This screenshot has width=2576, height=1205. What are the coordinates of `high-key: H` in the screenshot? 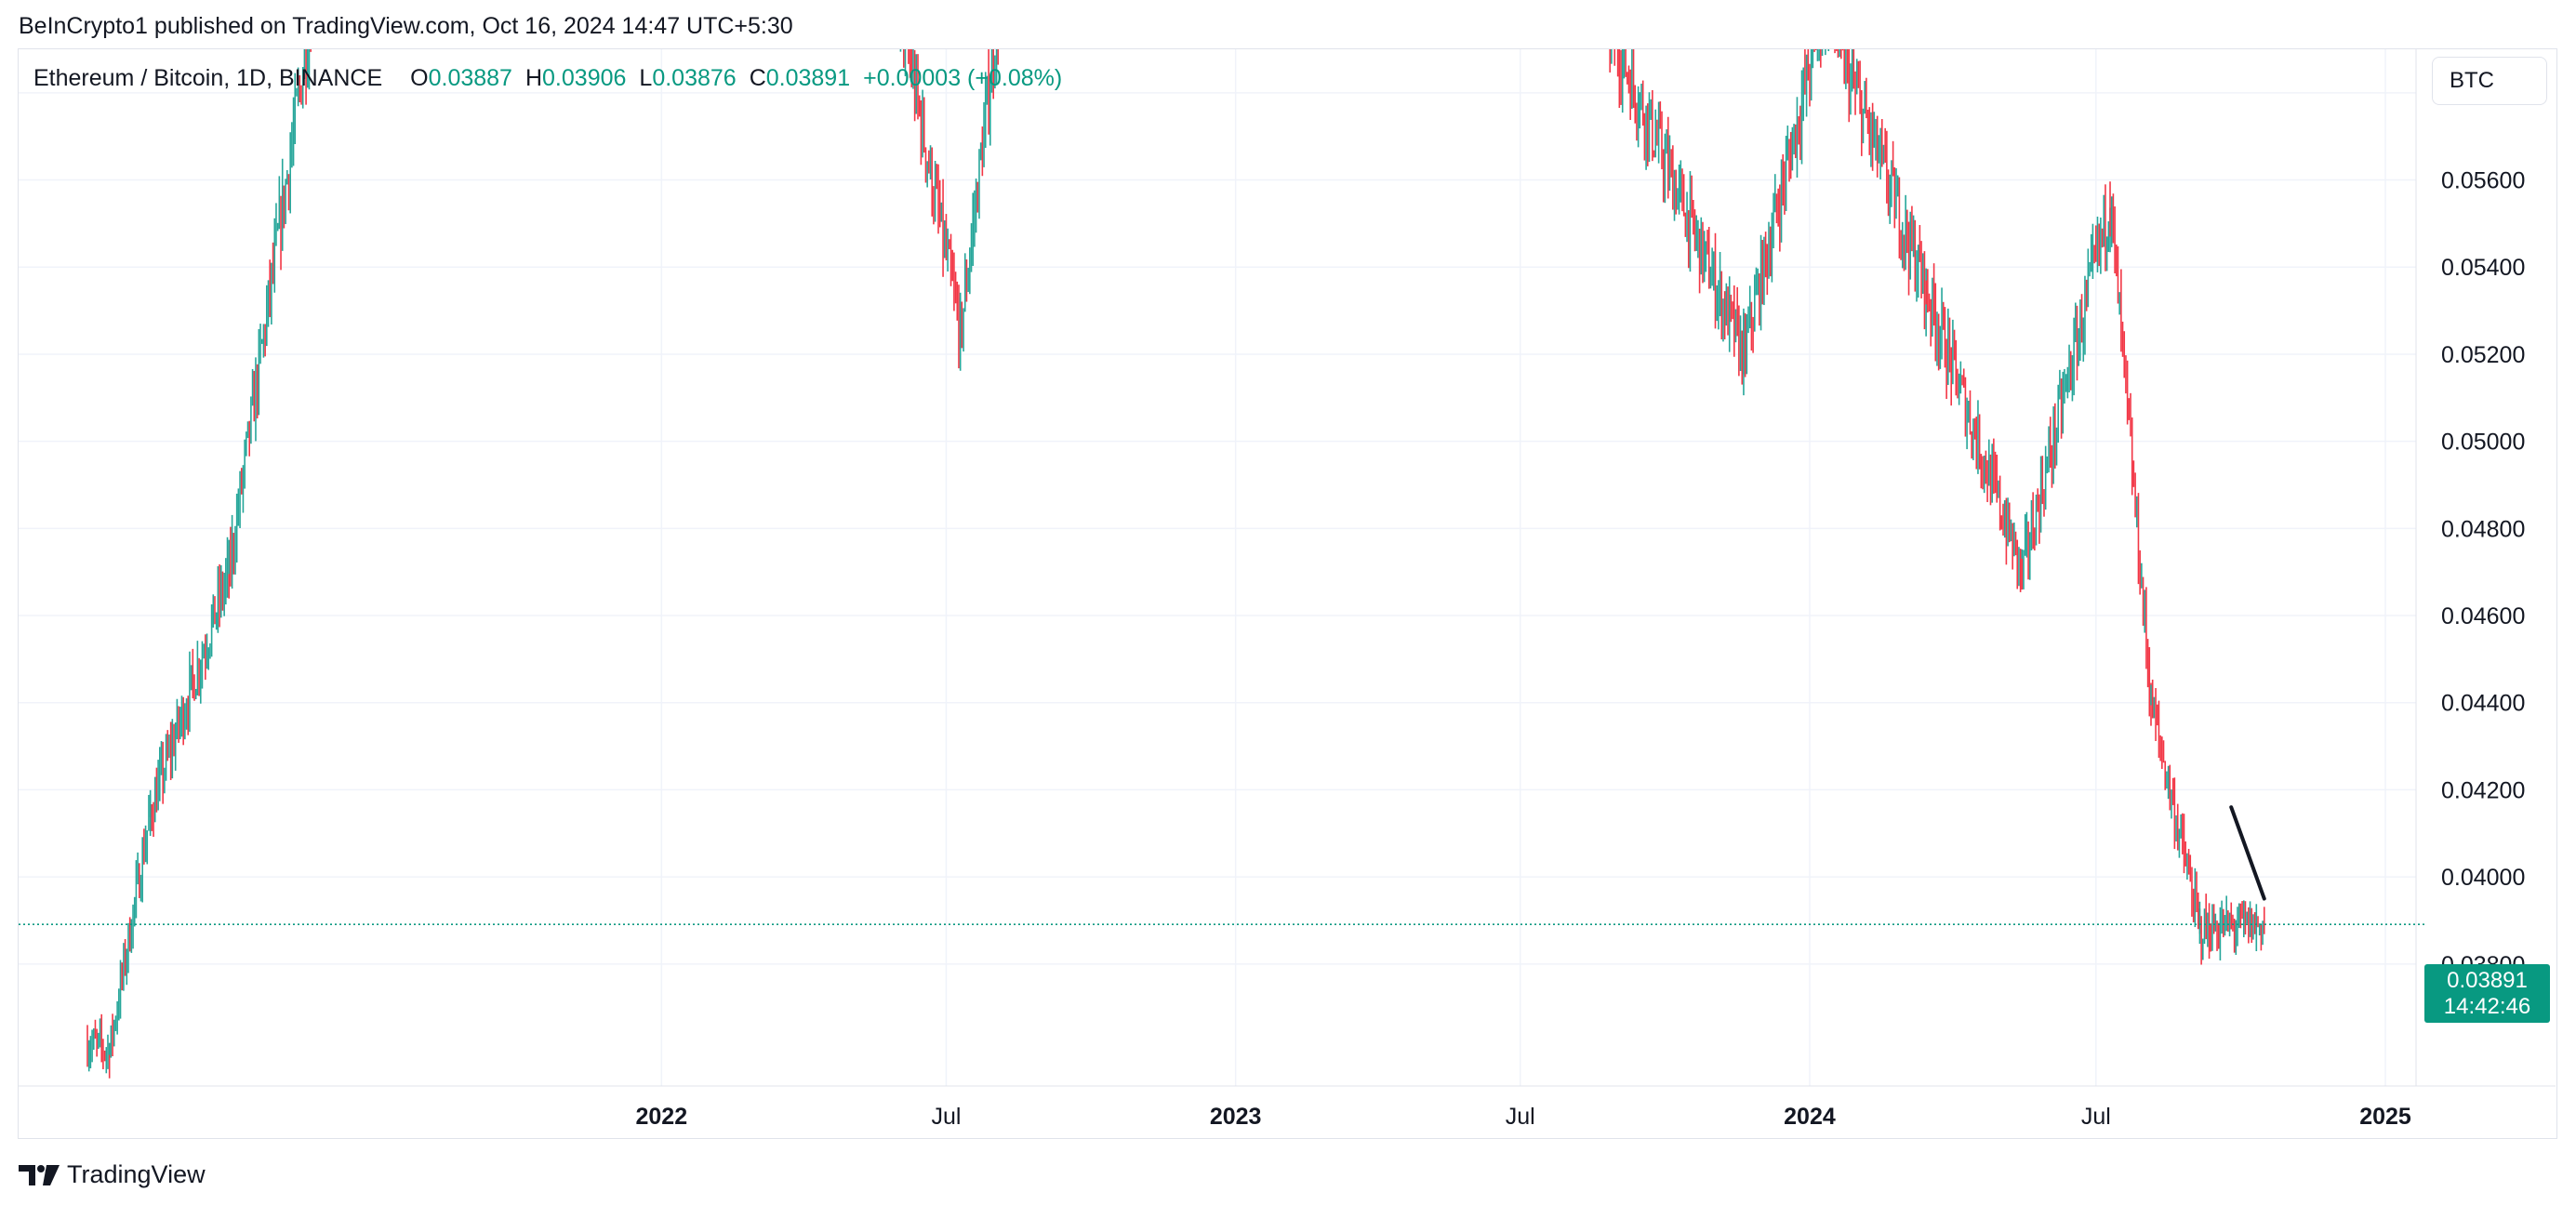 It's located at (533, 78).